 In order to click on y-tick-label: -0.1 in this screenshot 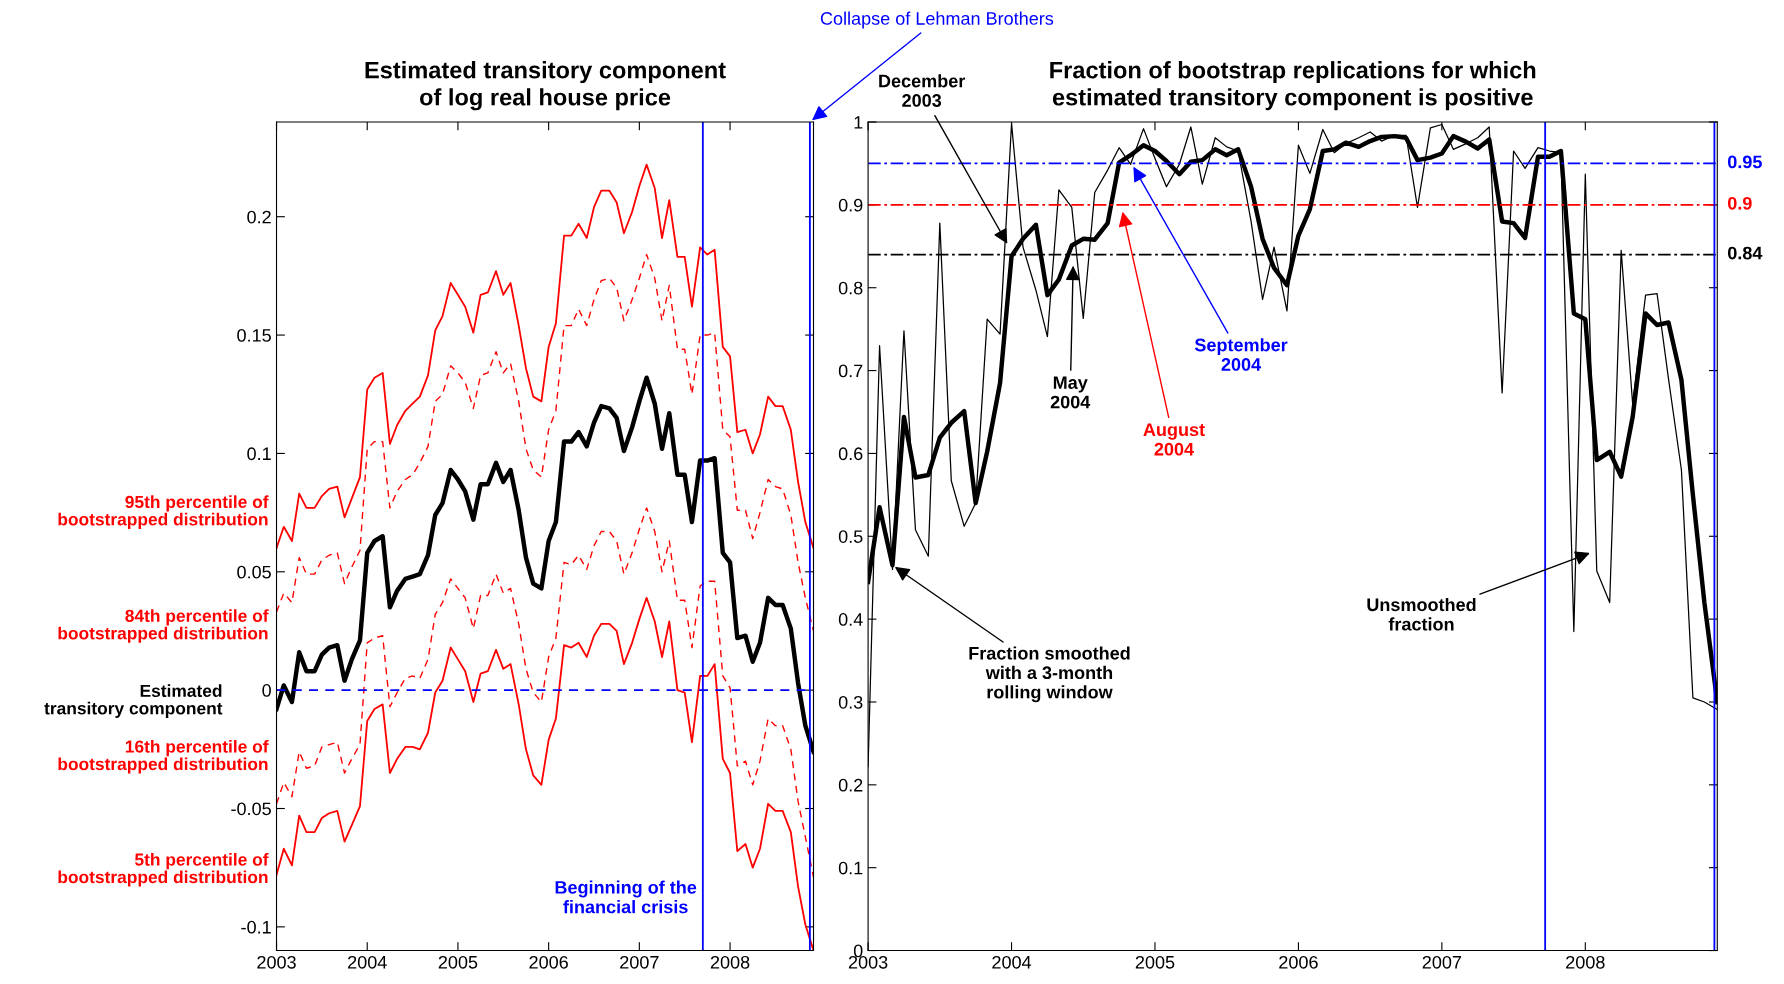, I will do `click(256, 927)`.